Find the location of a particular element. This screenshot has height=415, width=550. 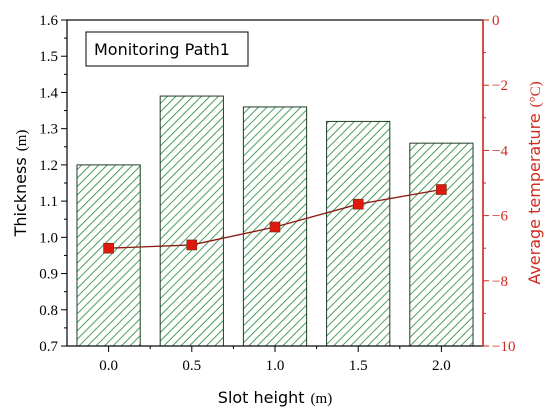

y-tick-label: 1.4 is located at coordinates (48, 93).